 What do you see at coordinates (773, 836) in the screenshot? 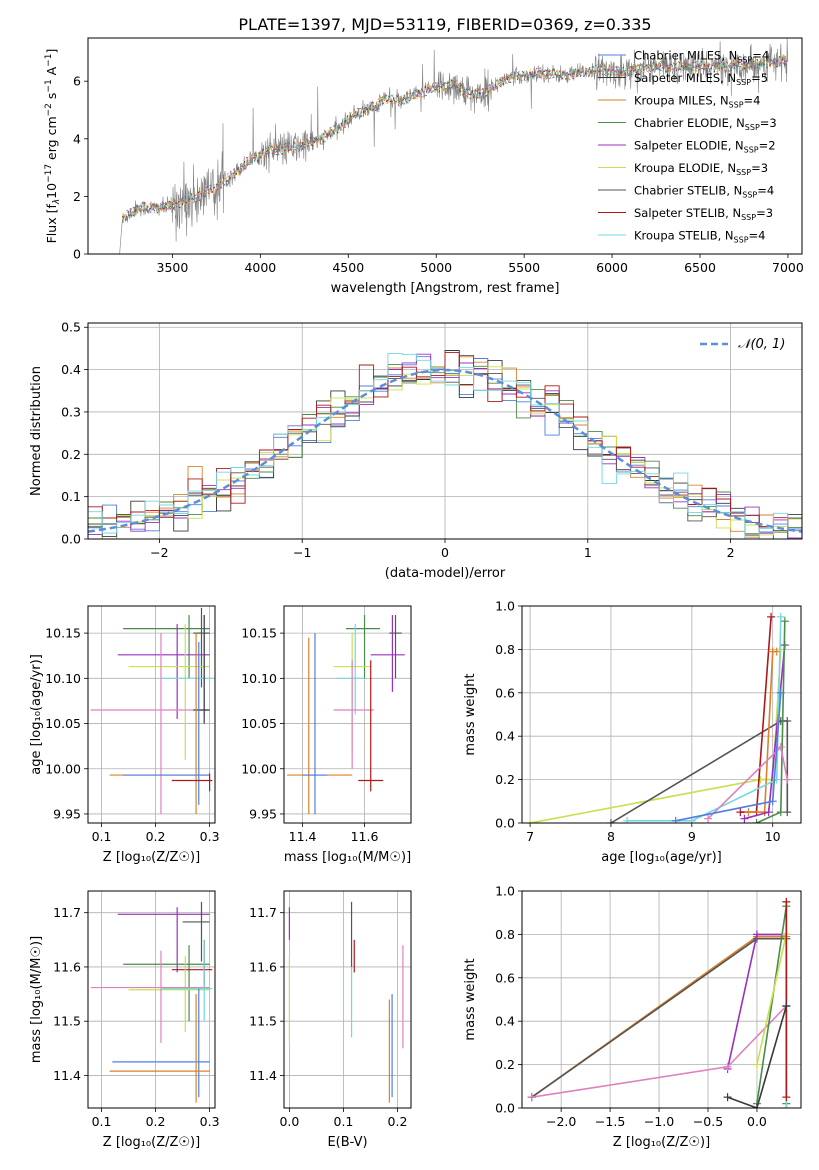
I see `x-tick-label: 10` at bounding box center [773, 836].